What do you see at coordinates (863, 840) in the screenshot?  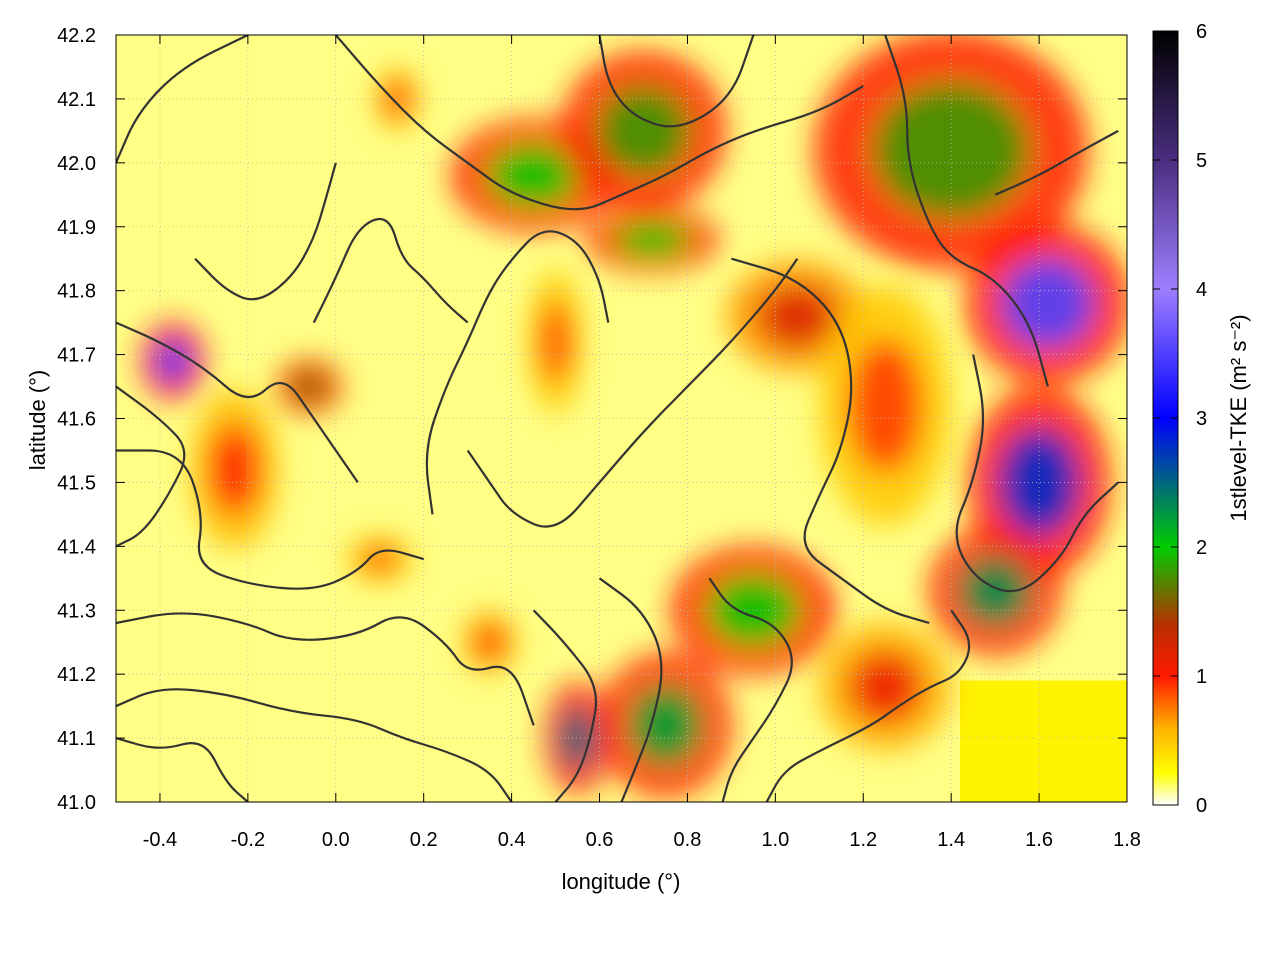 I see `x-tick-label-8: 1.2` at bounding box center [863, 840].